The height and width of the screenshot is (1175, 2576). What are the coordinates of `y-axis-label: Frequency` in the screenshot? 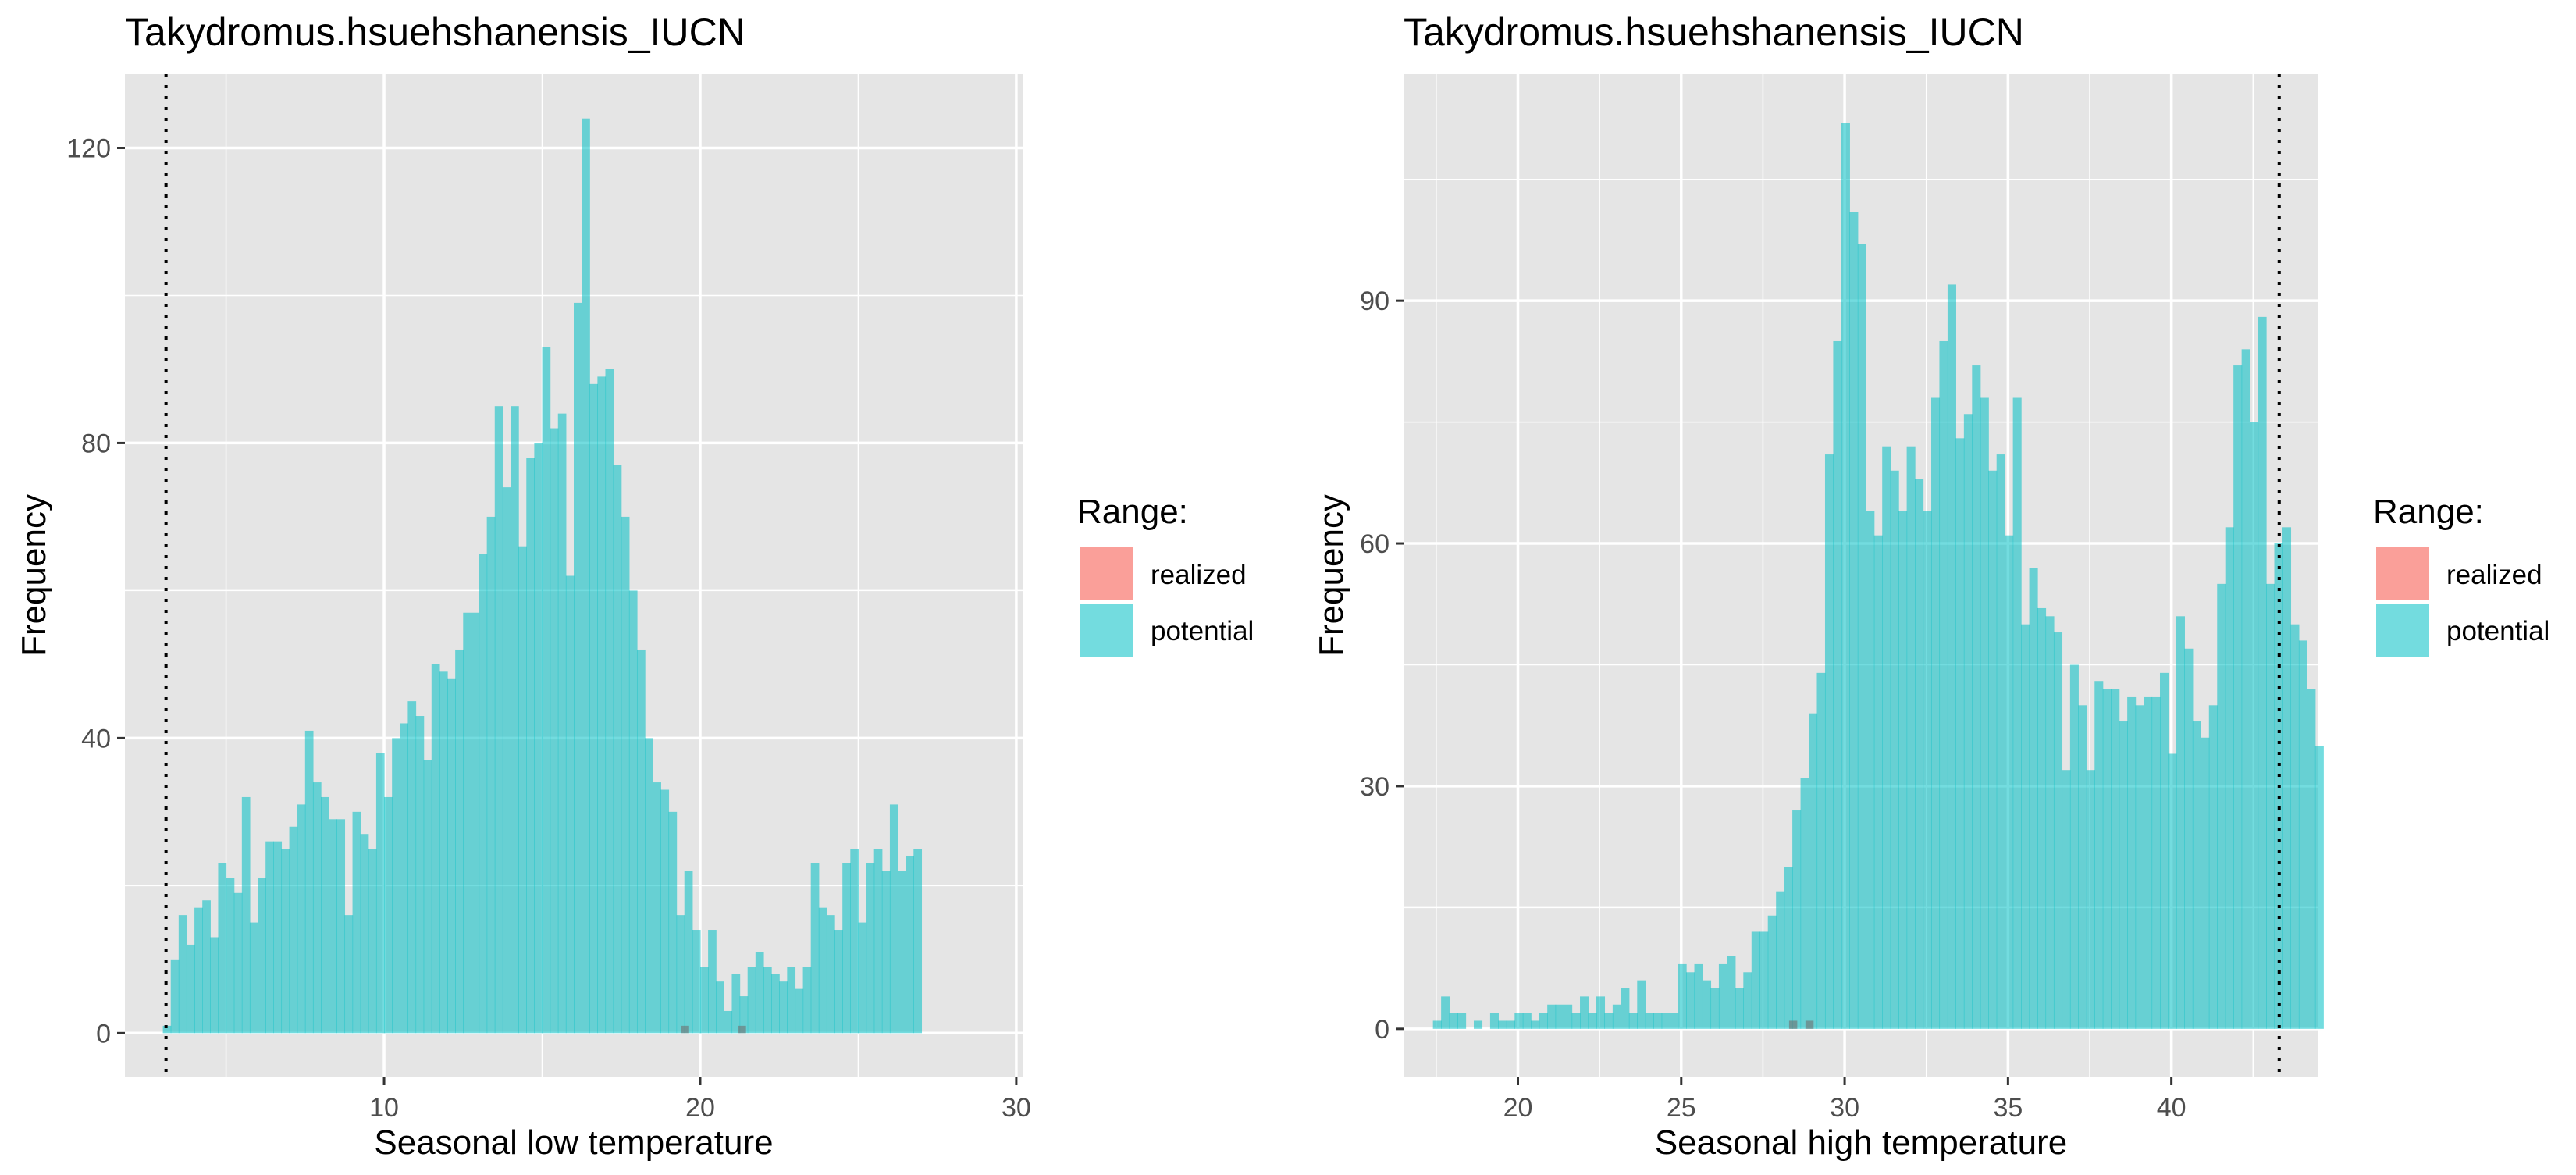 It's located at (34, 575).